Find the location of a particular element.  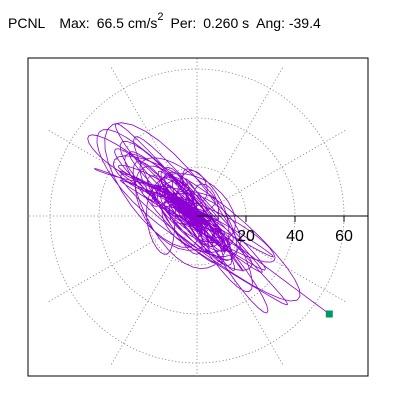

period-value: 0.260 is located at coordinates (221, 23).